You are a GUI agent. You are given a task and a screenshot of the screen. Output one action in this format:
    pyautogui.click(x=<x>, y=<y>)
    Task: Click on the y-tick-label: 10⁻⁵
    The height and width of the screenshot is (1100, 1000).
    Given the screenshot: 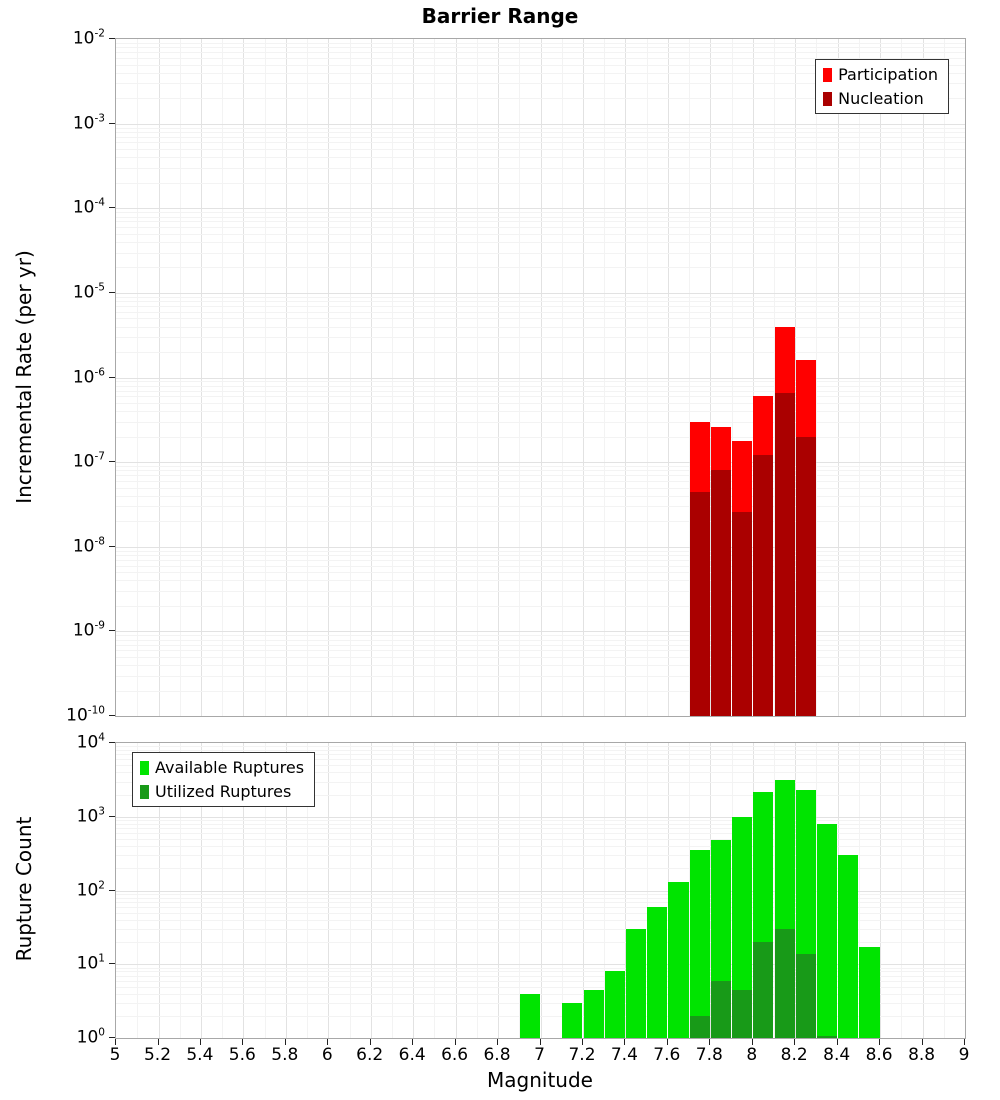 What is the action you would take?
    pyautogui.click(x=88, y=292)
    